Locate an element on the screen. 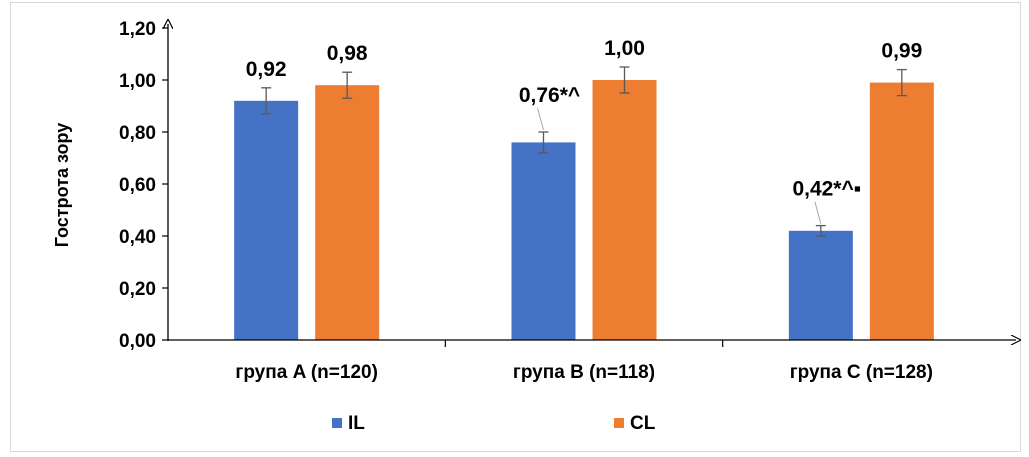  category-label: група C (n=128) is located at coordinates (861, 372).